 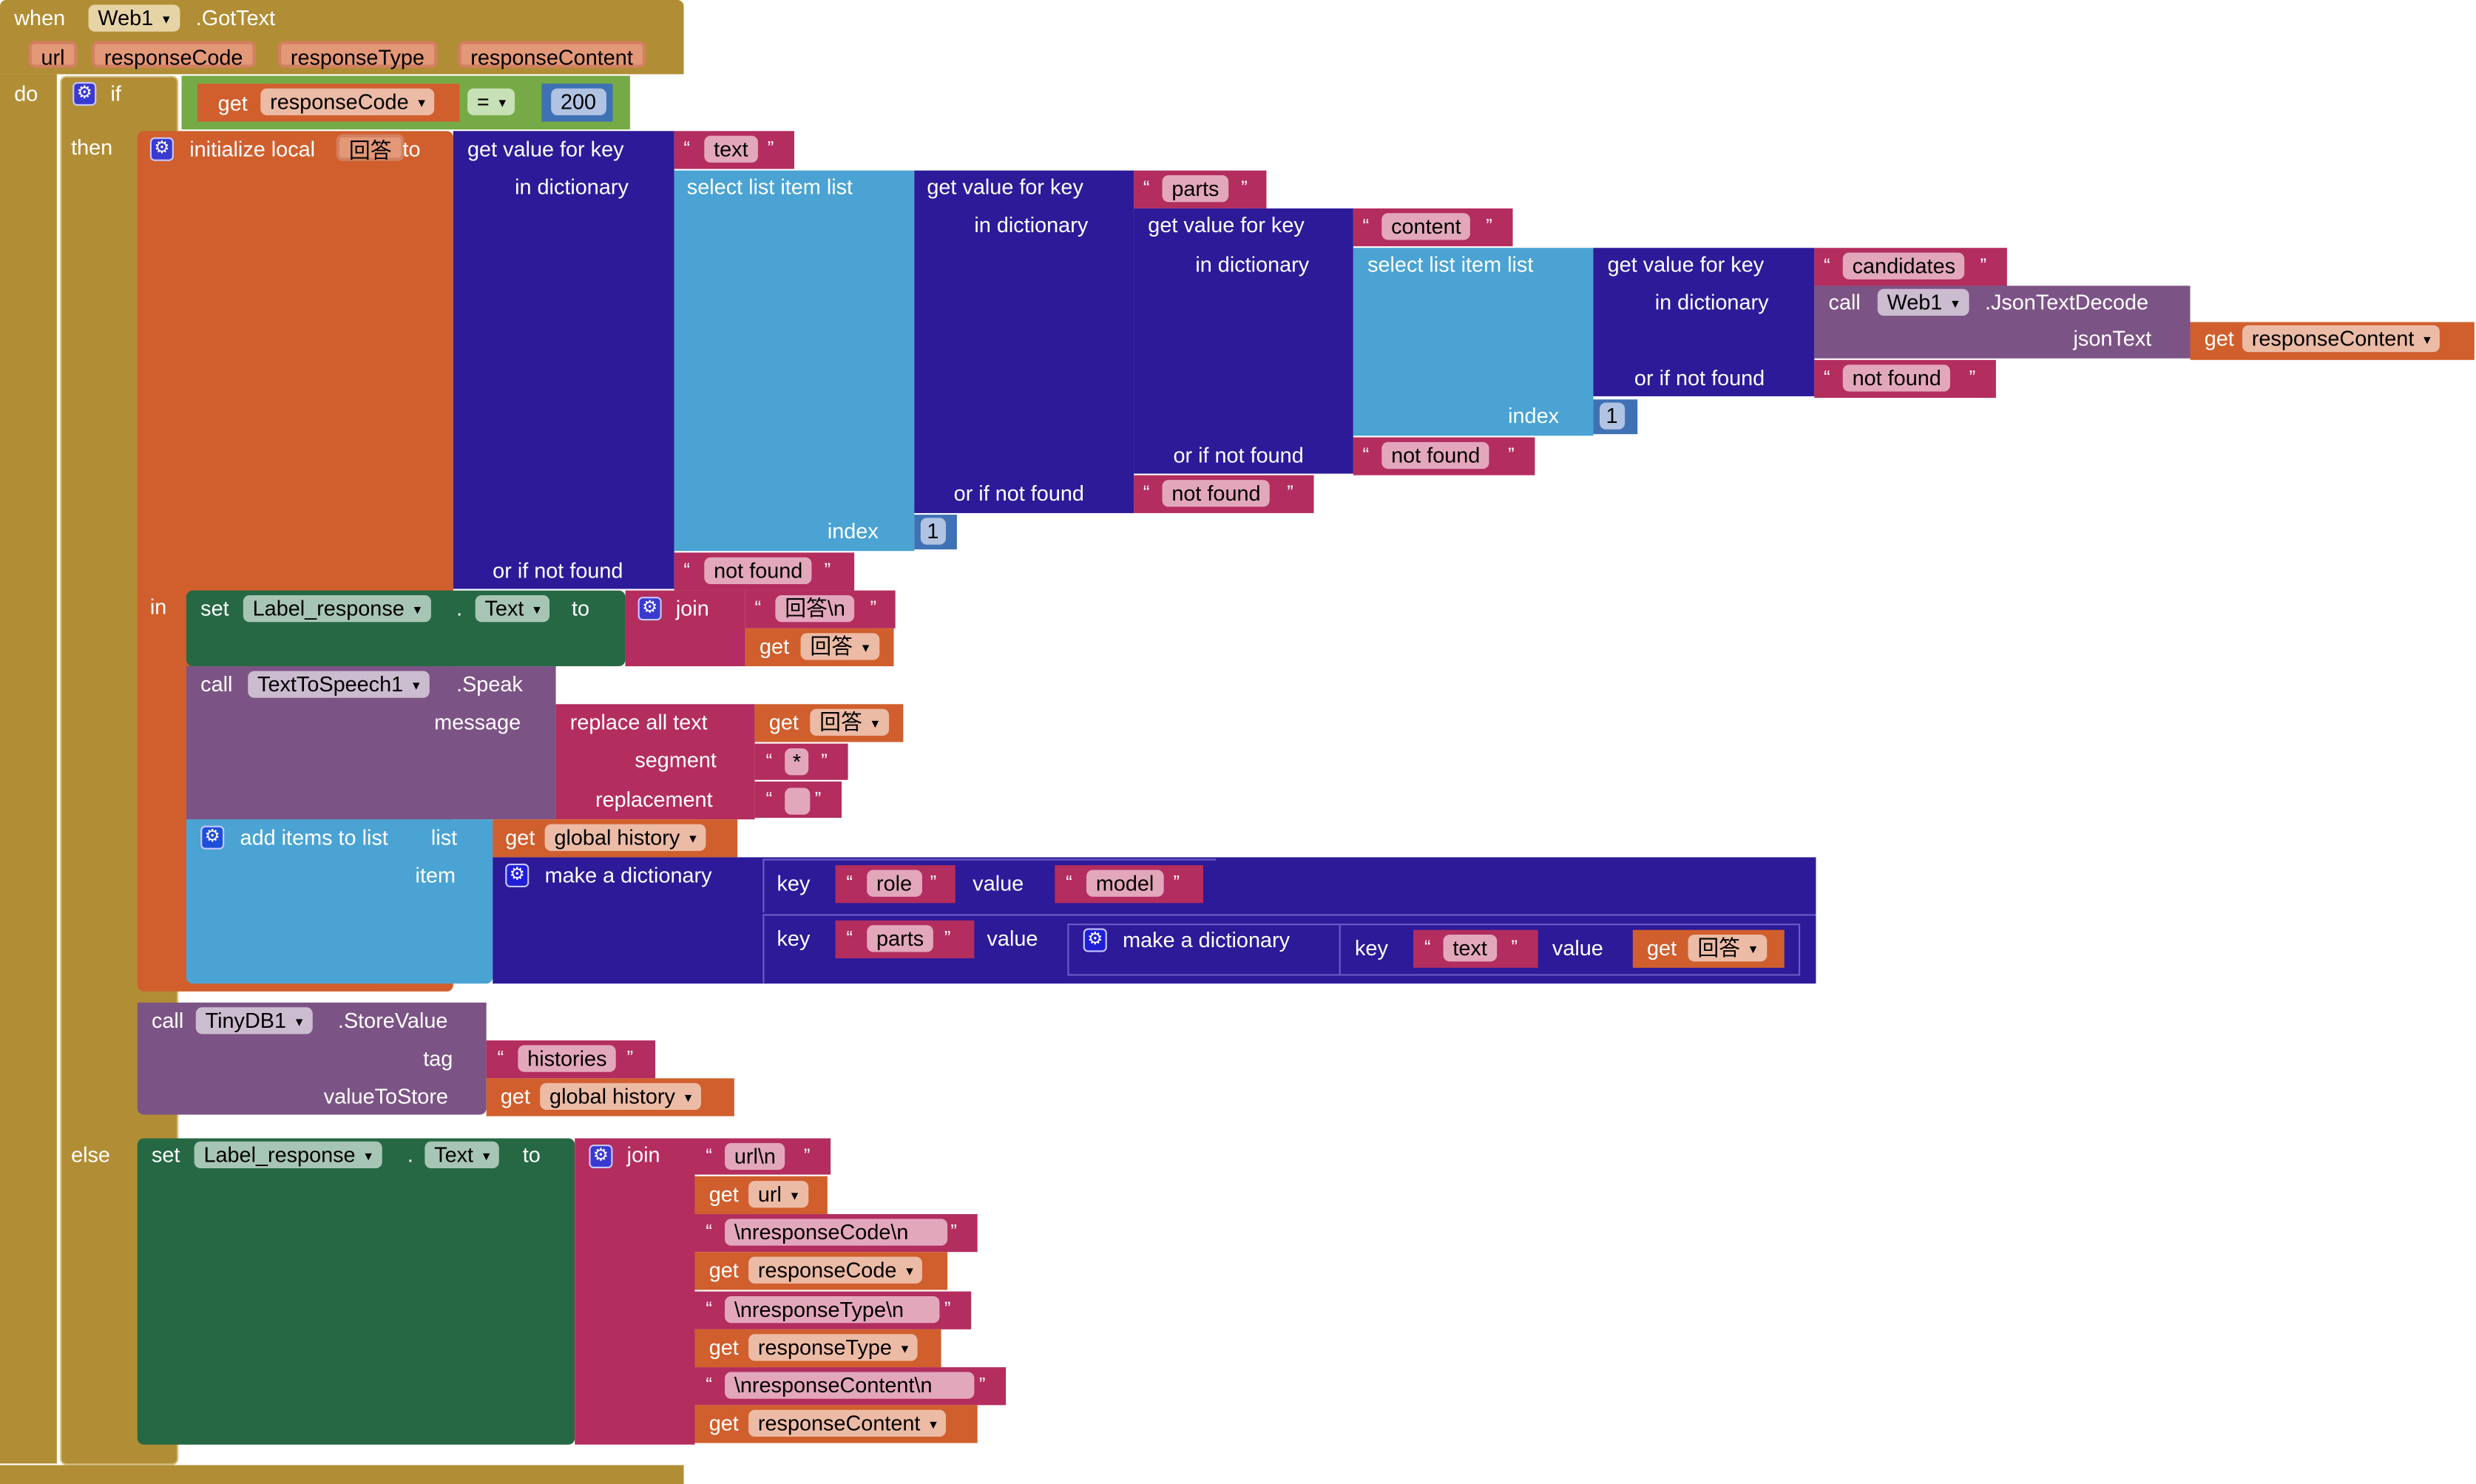 I want to click on else-label: else, so click(x=90, y=1154).